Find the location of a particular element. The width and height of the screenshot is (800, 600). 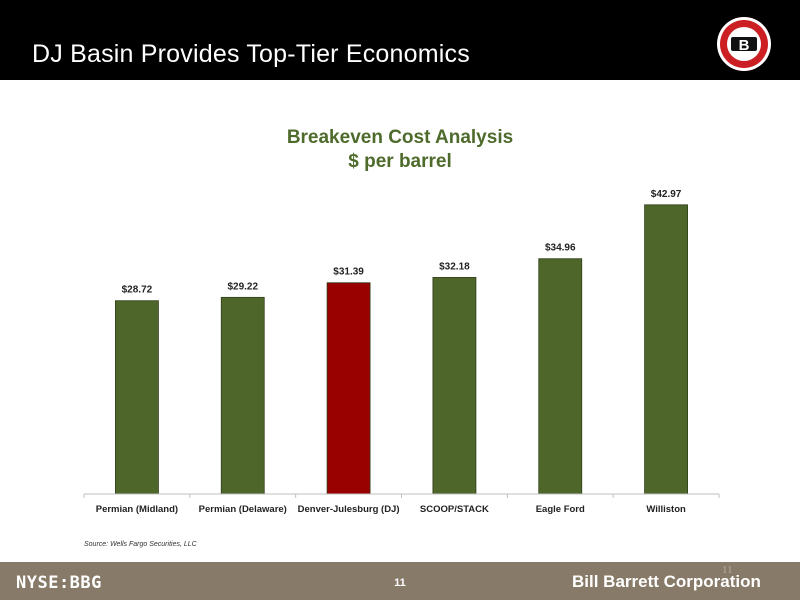

company-logo-icon: B is located at coordinates (744, 44).